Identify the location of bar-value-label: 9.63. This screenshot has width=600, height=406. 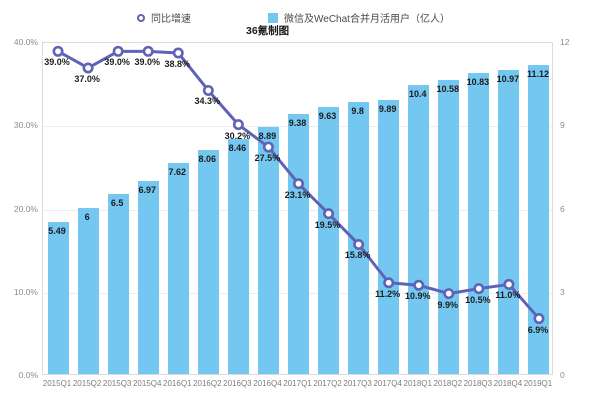
(327, 115).